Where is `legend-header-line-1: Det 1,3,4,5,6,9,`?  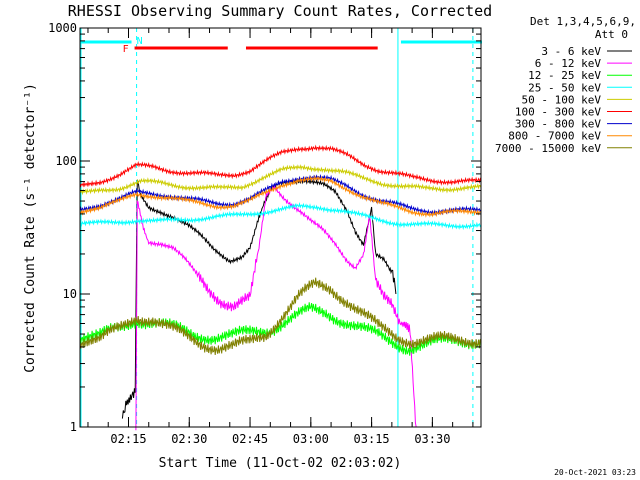
legend-header-line-1: Det 1,3,4,5,6,9, is located at coordinates (583, 21).